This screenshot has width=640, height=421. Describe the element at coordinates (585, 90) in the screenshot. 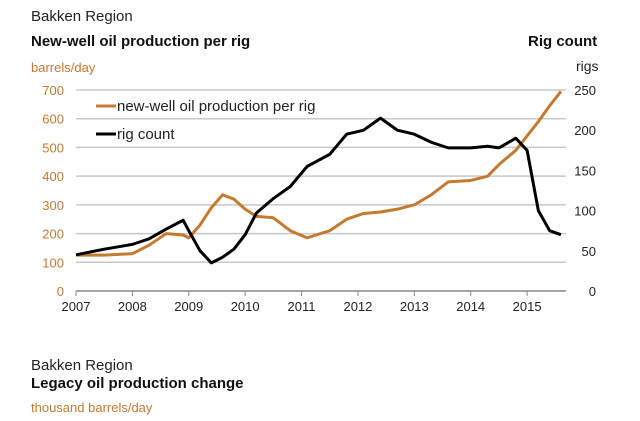

I see `y2-tick-label: 250` at that location.